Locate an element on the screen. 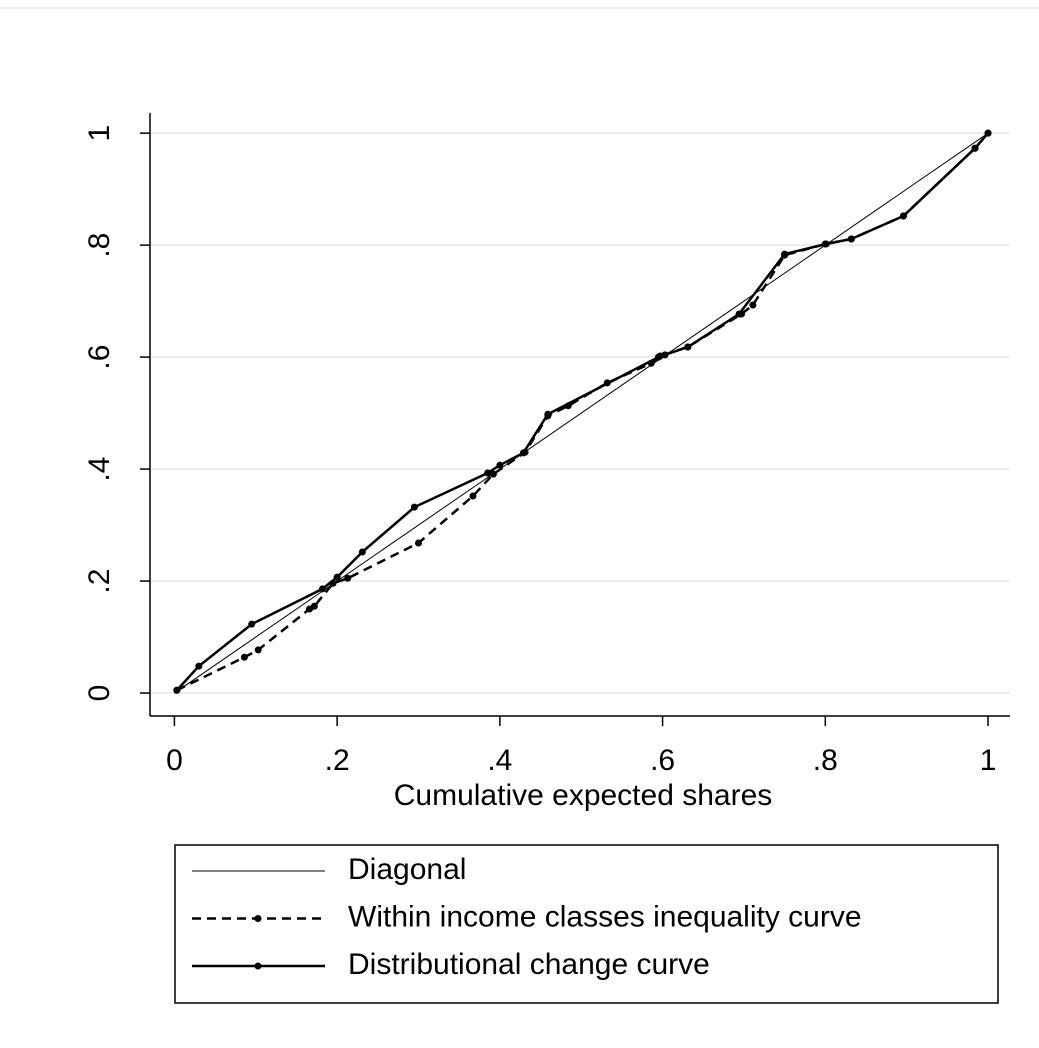 This screenshot has width=1039, height=1048. legend-box is located at coordinates (586, 924).